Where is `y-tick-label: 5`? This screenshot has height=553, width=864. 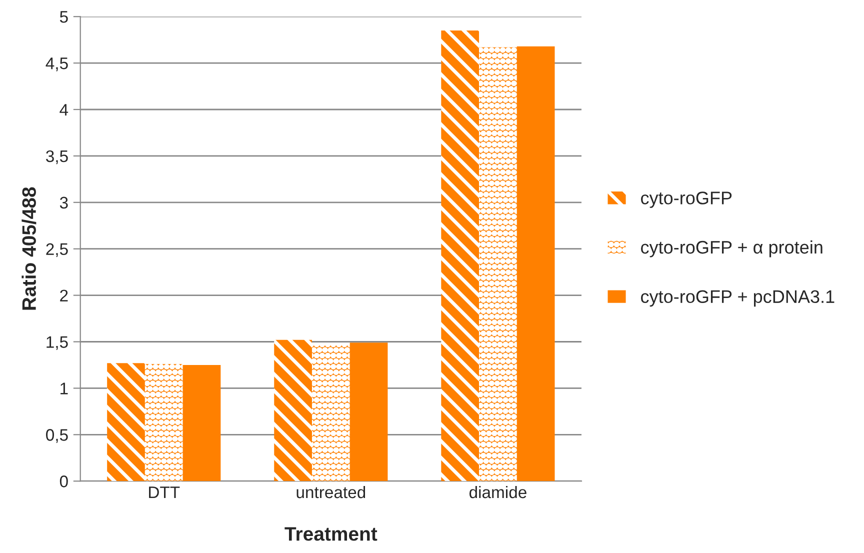
y-tick-label: 5 is located at coordinates (64, 17).